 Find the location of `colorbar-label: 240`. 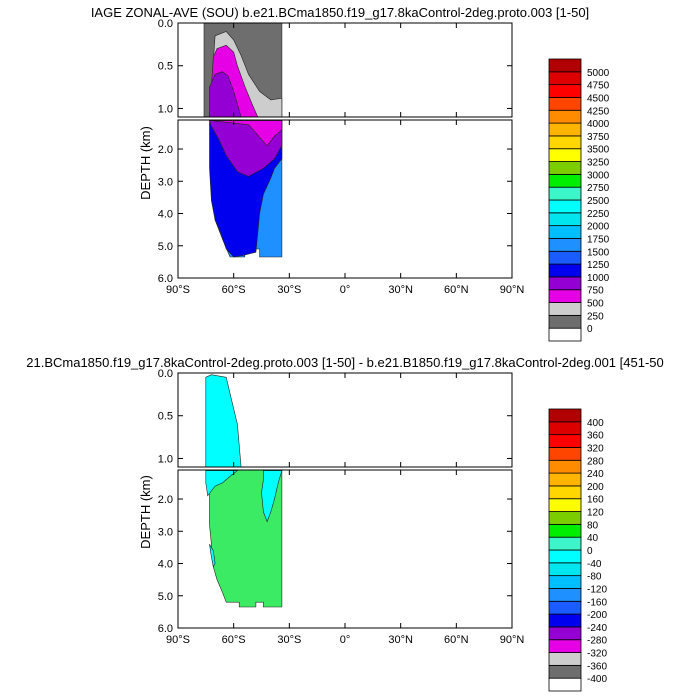

colorbar-label: 240 is located at coordinates (595, 474).